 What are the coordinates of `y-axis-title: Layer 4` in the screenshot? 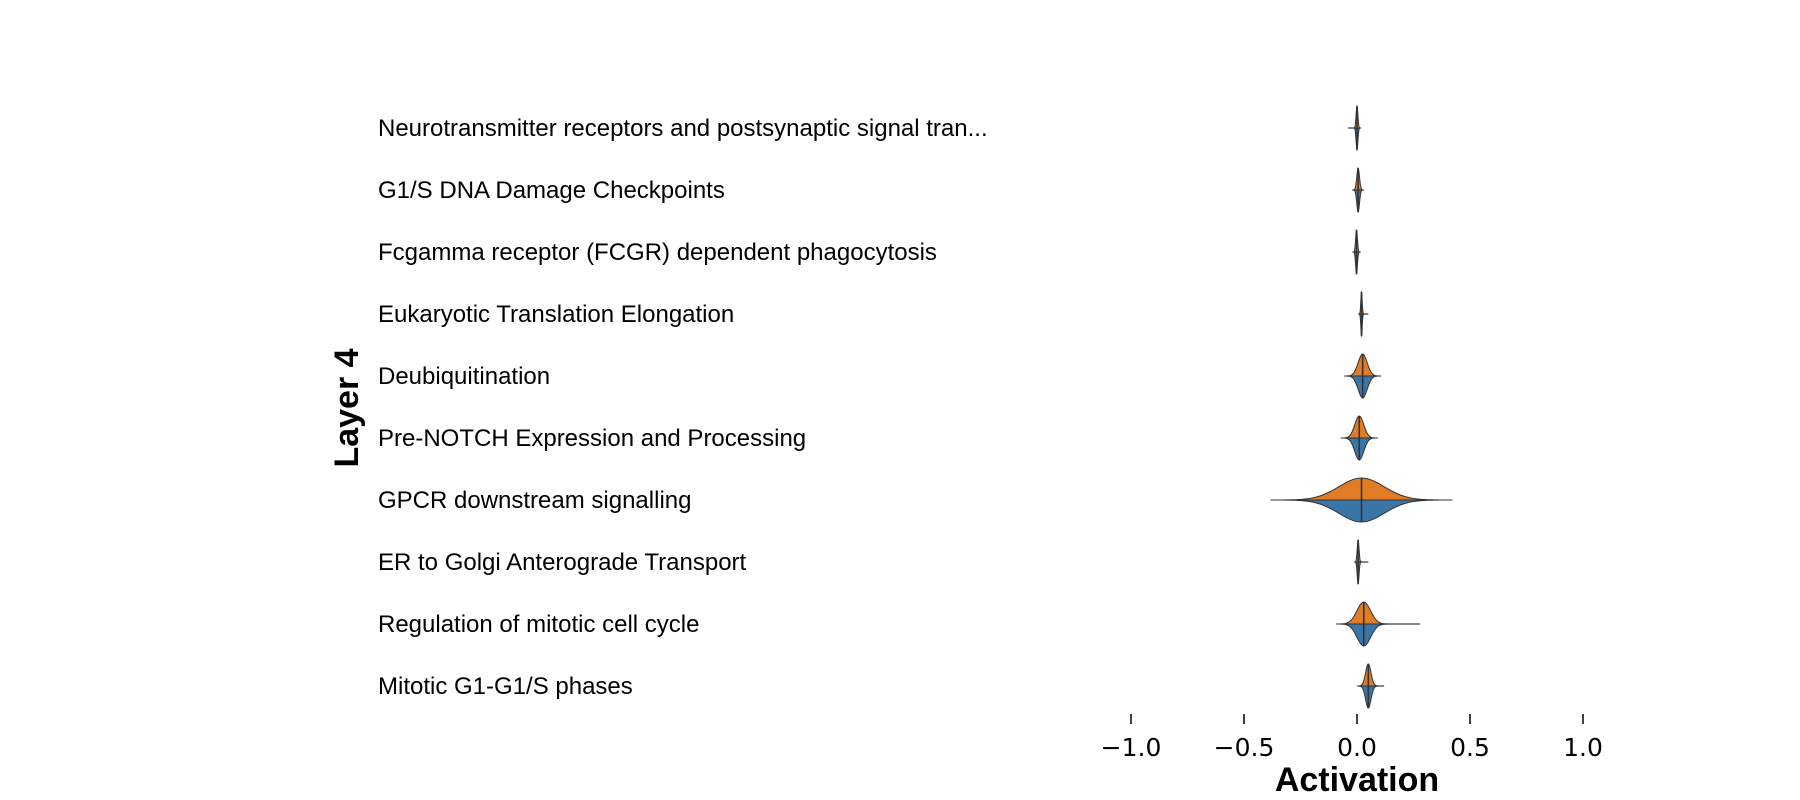 It's located at (347, 407).